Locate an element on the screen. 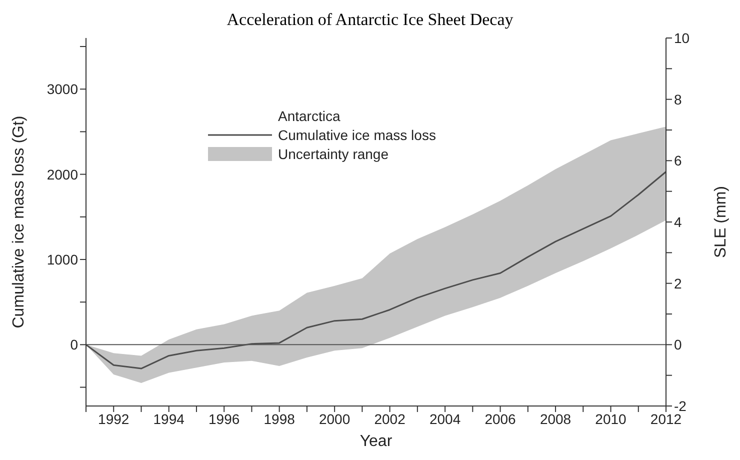 This screenshot has width=740, height=460. x-tick-label: 1992 is located at coordinates (114, 418).